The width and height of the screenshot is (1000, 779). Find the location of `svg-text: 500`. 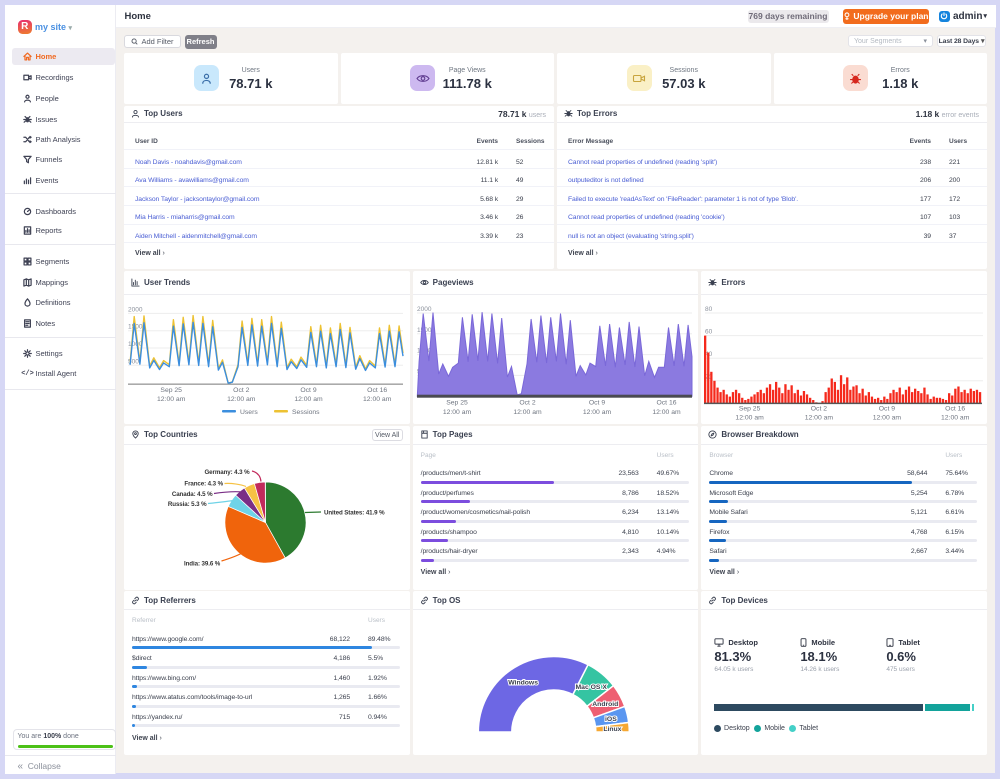

svg-text: 500 is located at coordinates (133, 361).